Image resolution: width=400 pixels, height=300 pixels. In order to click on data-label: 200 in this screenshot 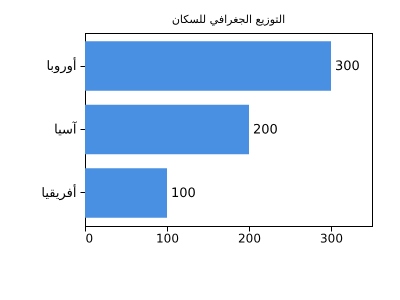, I will do `click(265, 130)`.